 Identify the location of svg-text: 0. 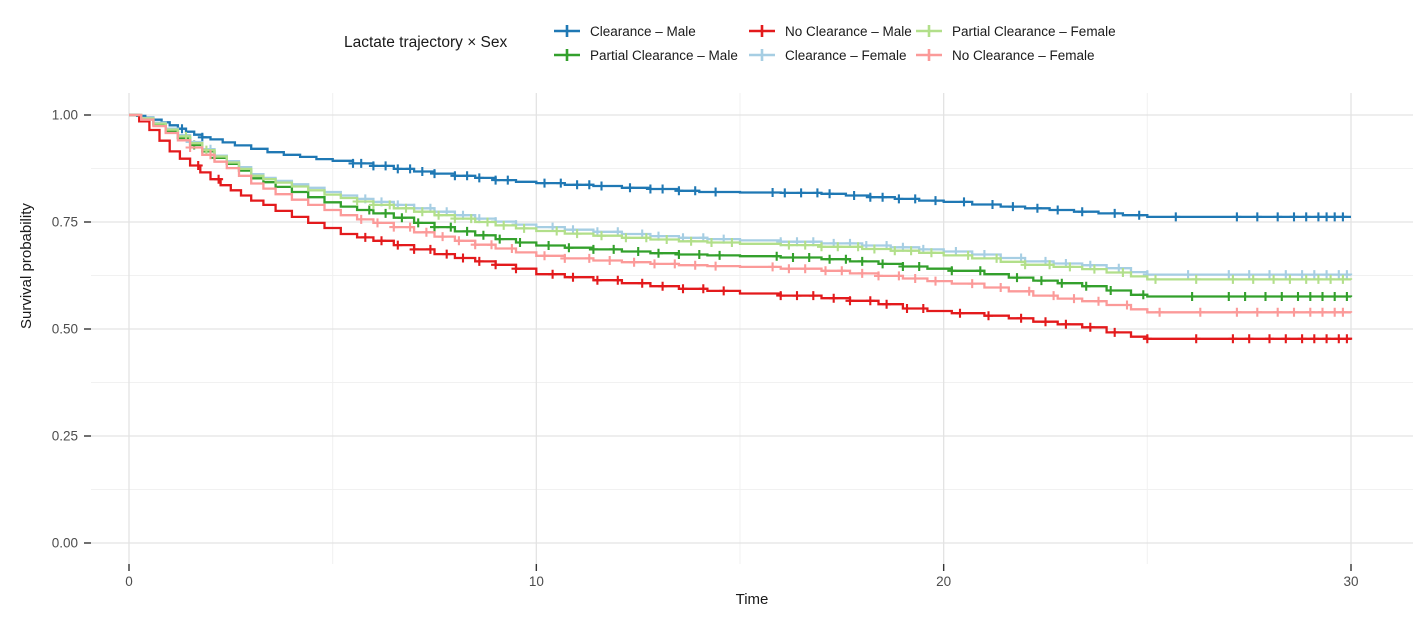
(129, 581).